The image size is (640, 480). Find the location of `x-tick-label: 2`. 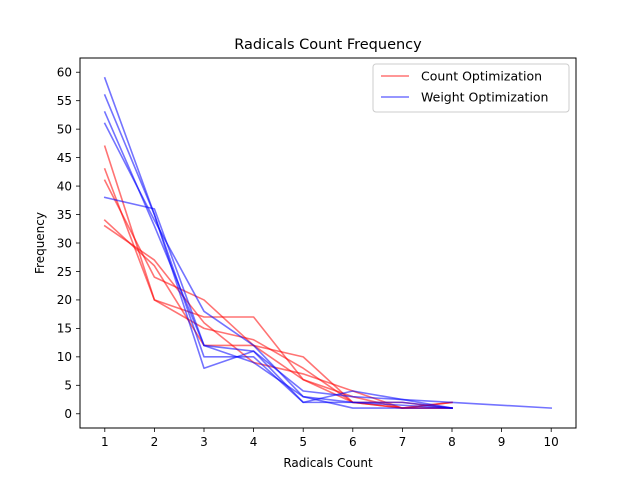

x-tick-label: 2 is located at coordinates (155, 442).